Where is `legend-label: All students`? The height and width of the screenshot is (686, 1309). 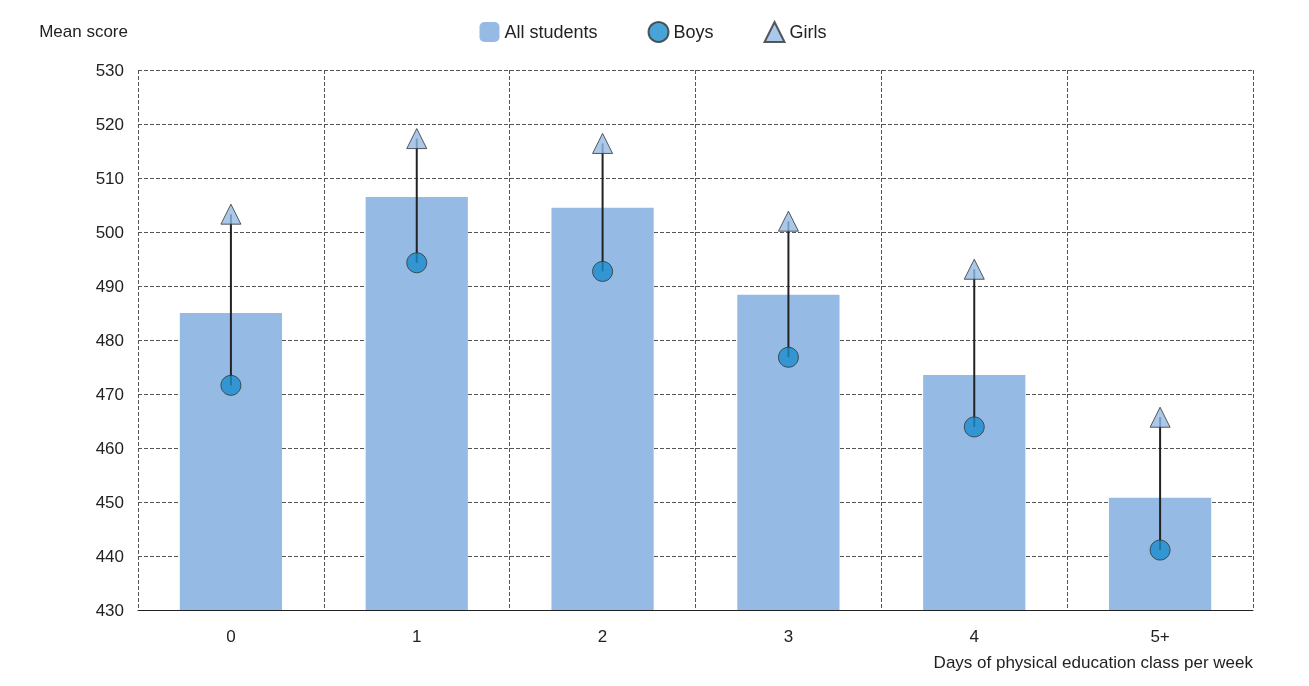
legend-label: All students is located at coordinates (551, 32).